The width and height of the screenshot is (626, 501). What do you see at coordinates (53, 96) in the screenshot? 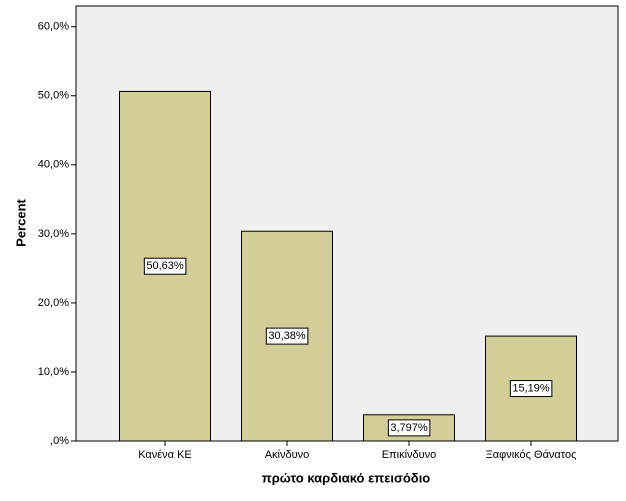
I see `y-tick-label: 50,0%` at bounding box center [53, 96].